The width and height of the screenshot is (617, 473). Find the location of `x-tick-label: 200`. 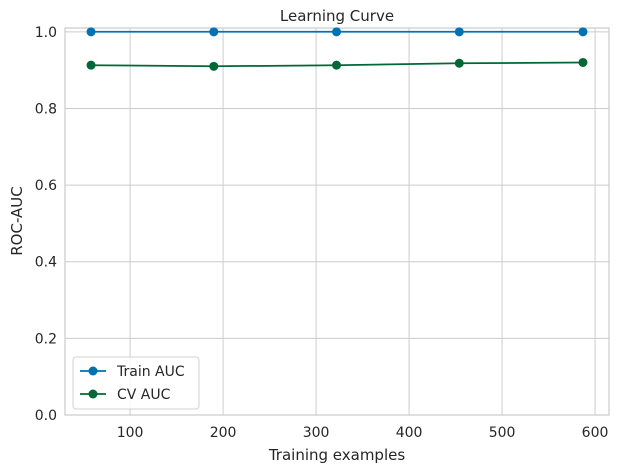

x-tick-label: 200 is located at coordinates (223, 433).